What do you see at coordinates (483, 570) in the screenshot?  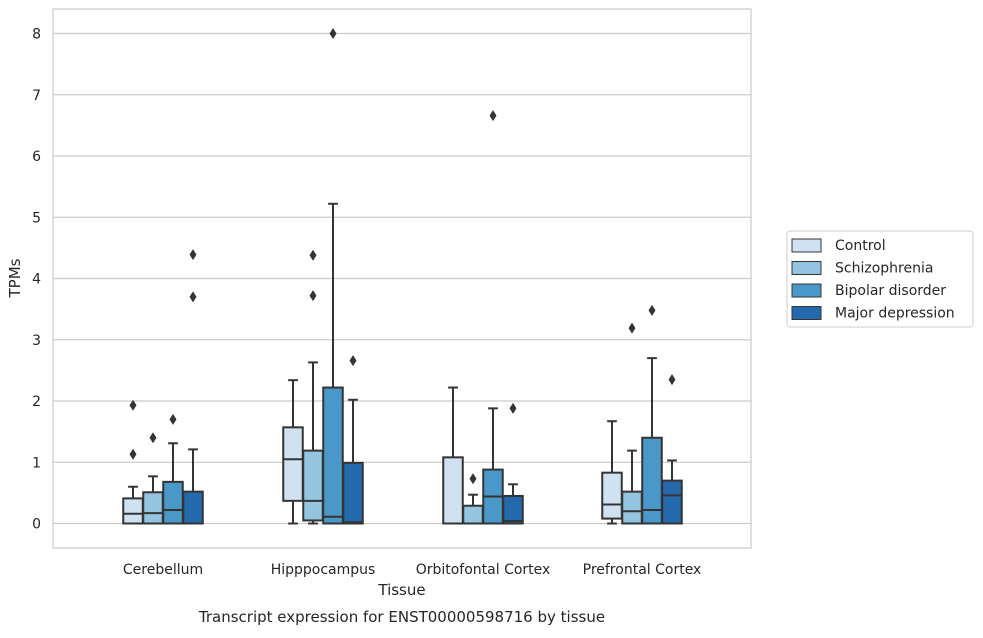 I see `x-tick-label: Orbitofontal Cortex` at bounding box center [483, 570].